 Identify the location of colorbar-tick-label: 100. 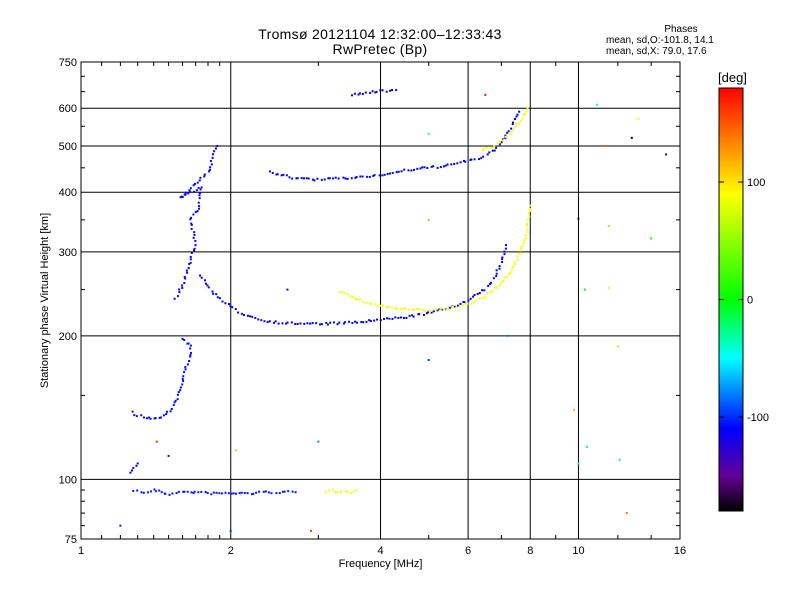
(756, 183).